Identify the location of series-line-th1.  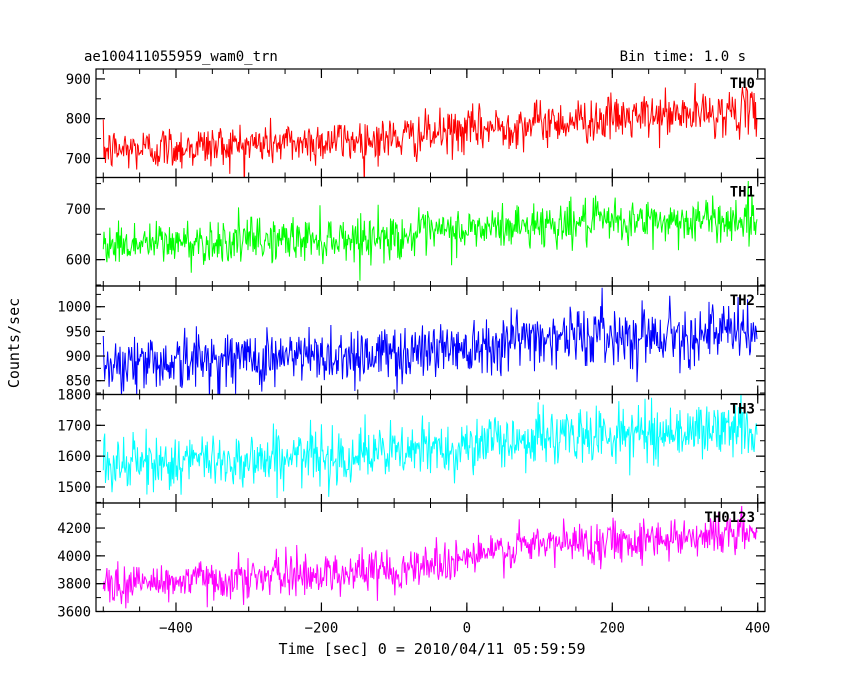
(430, 231).